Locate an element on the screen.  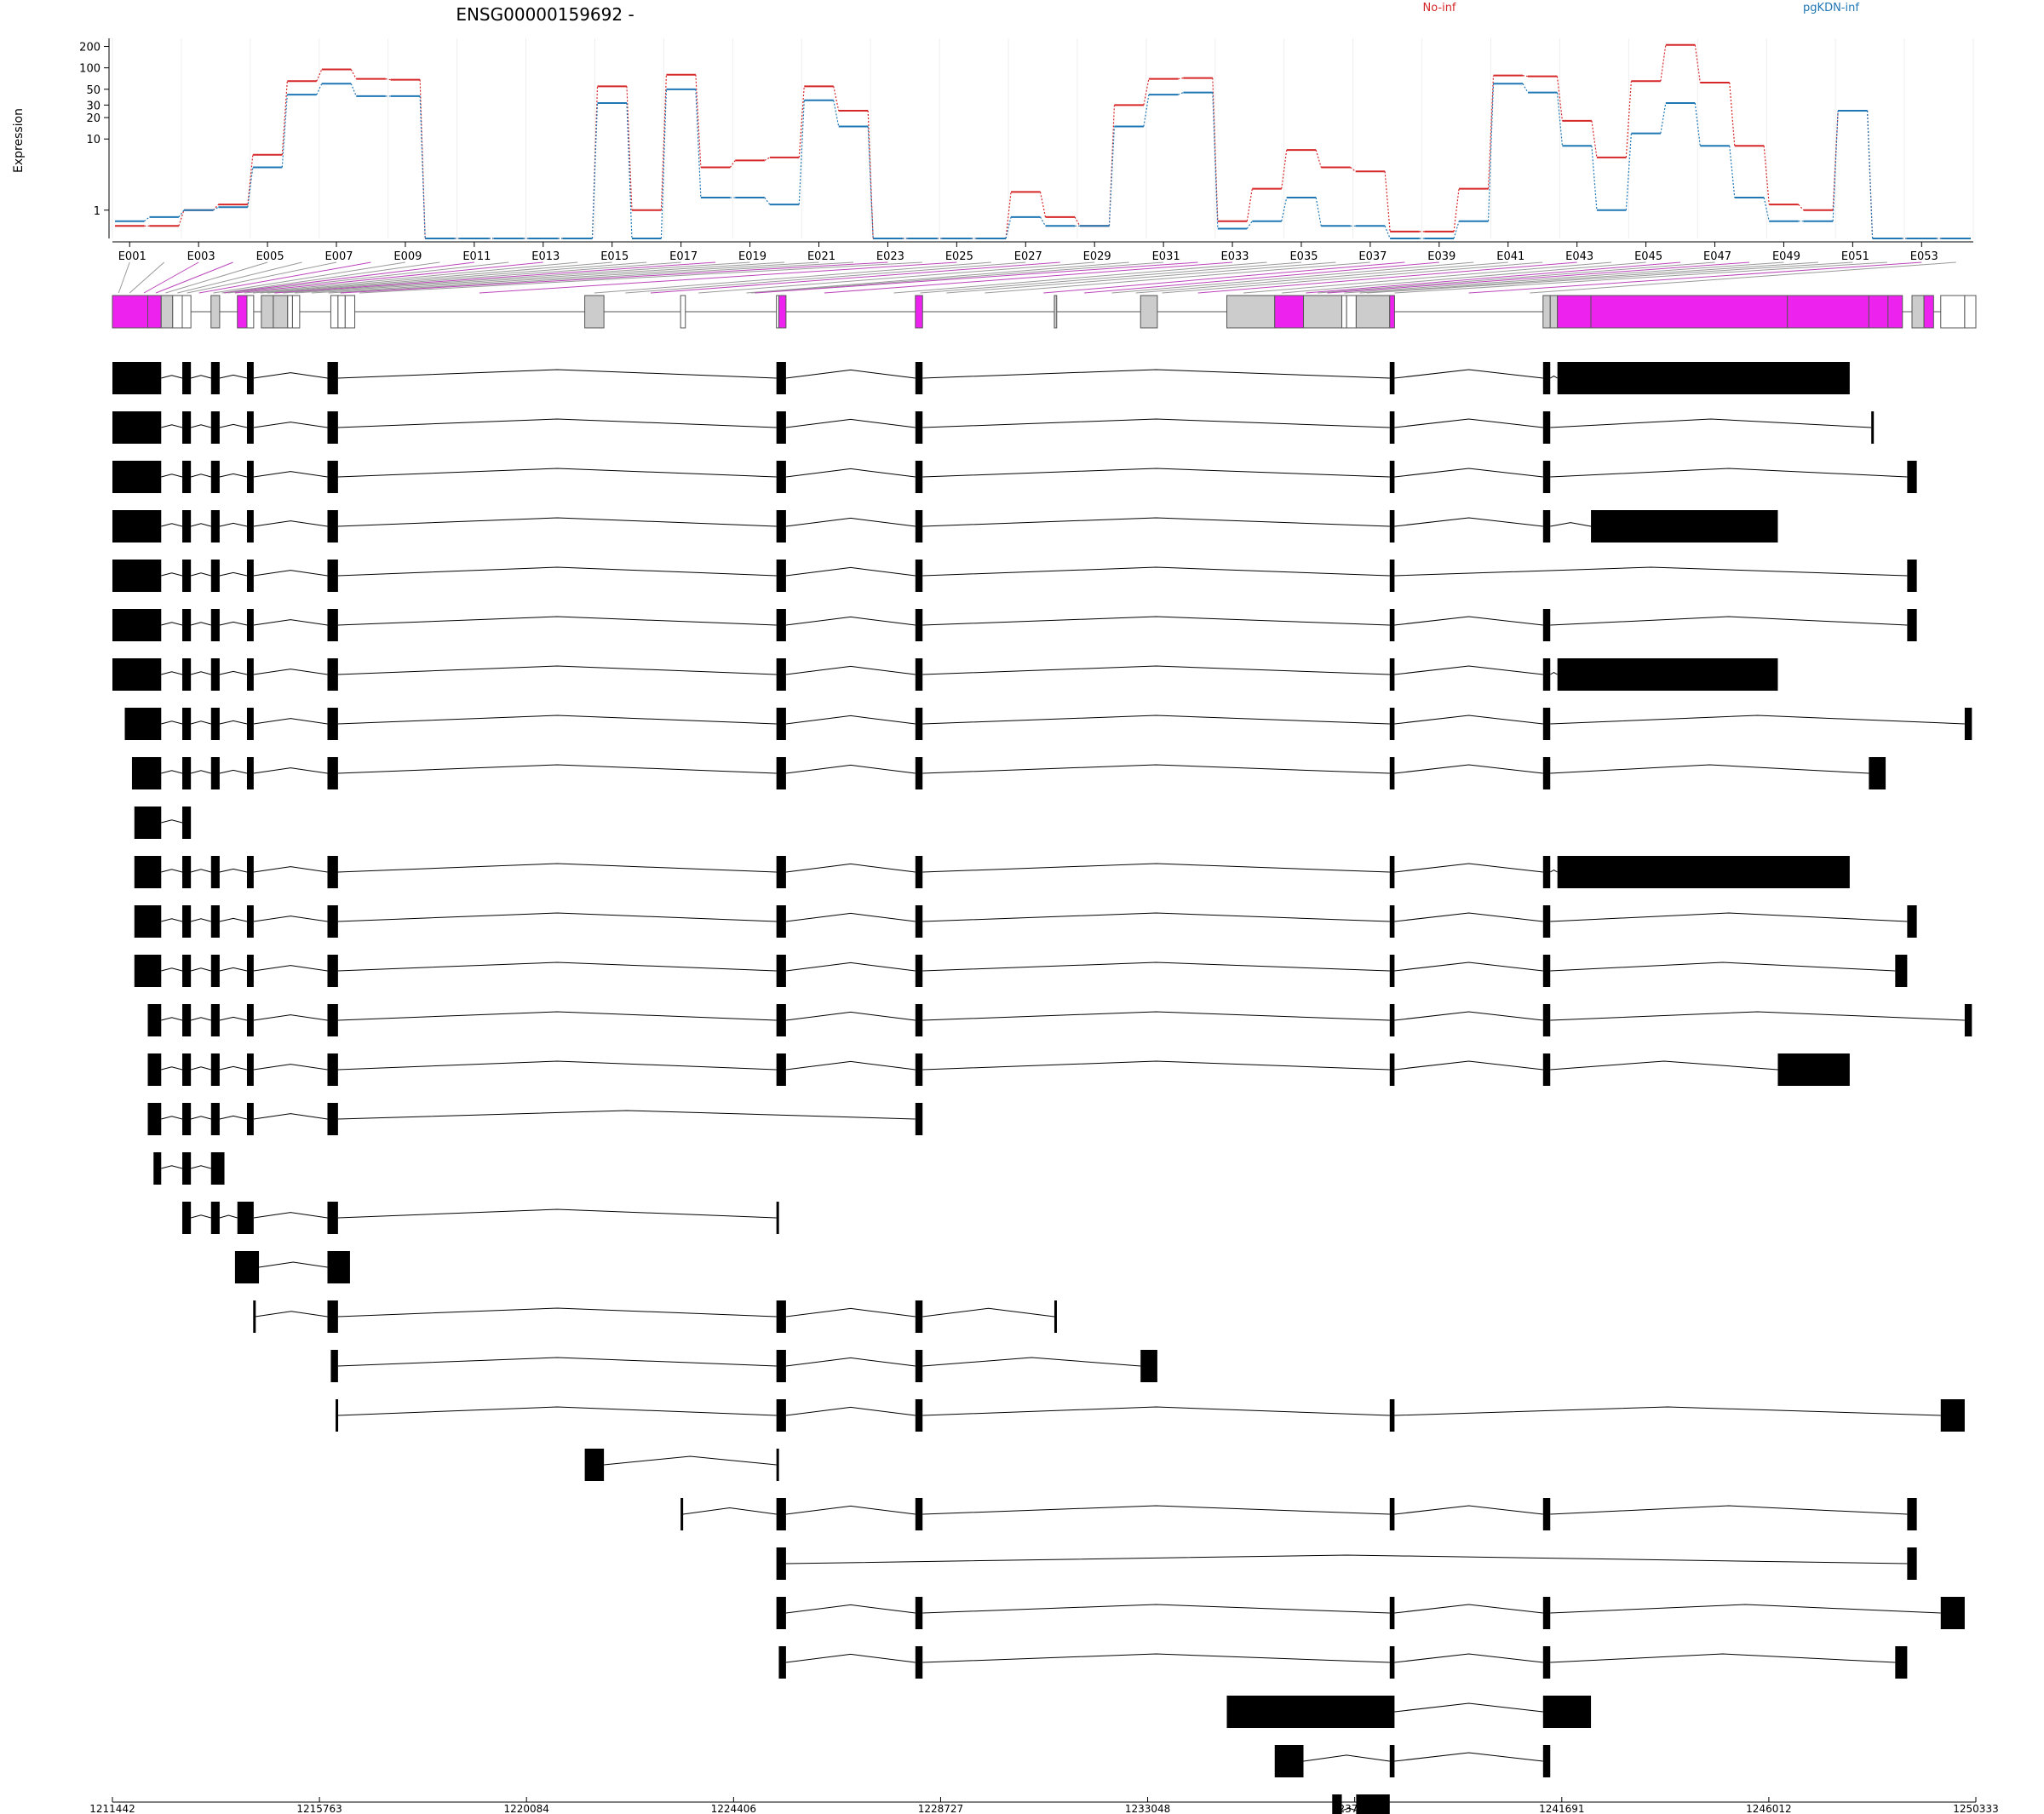
exon-label: E027 is located at coordinates (1028, 256).